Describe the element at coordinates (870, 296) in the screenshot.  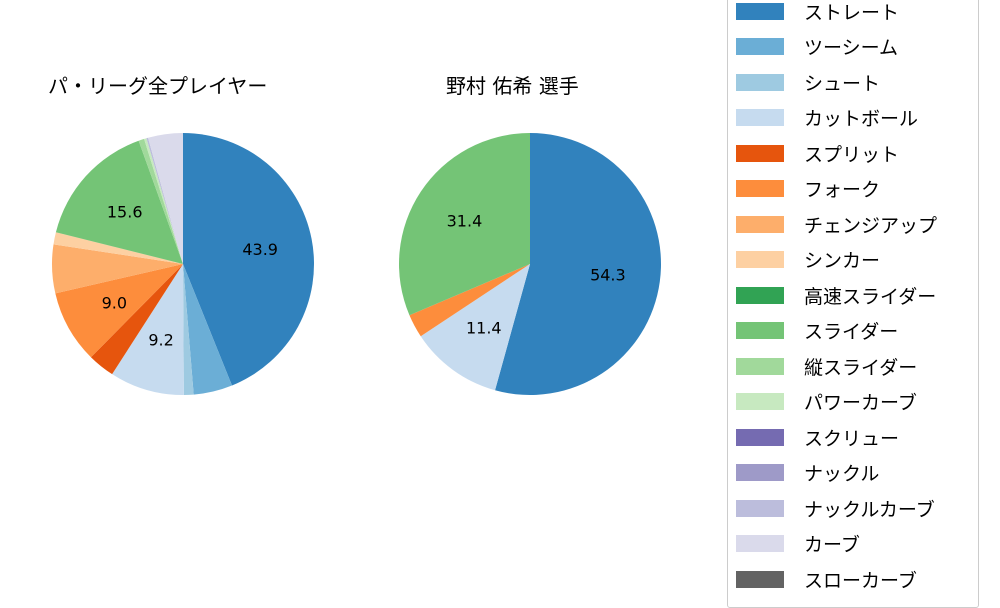
I see `legend-label: 高速スライダー` at that location.